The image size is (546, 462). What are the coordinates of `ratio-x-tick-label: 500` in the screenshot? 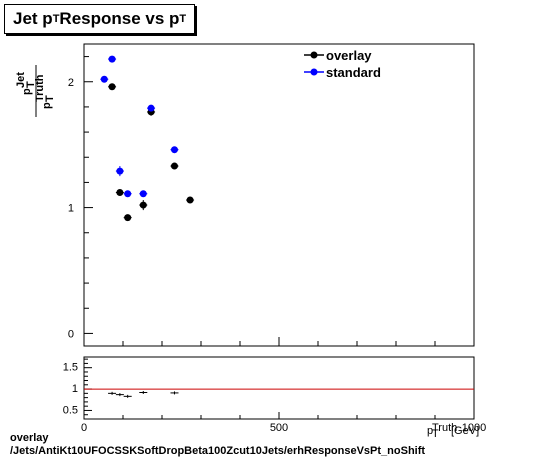 It's located at (279, 428).